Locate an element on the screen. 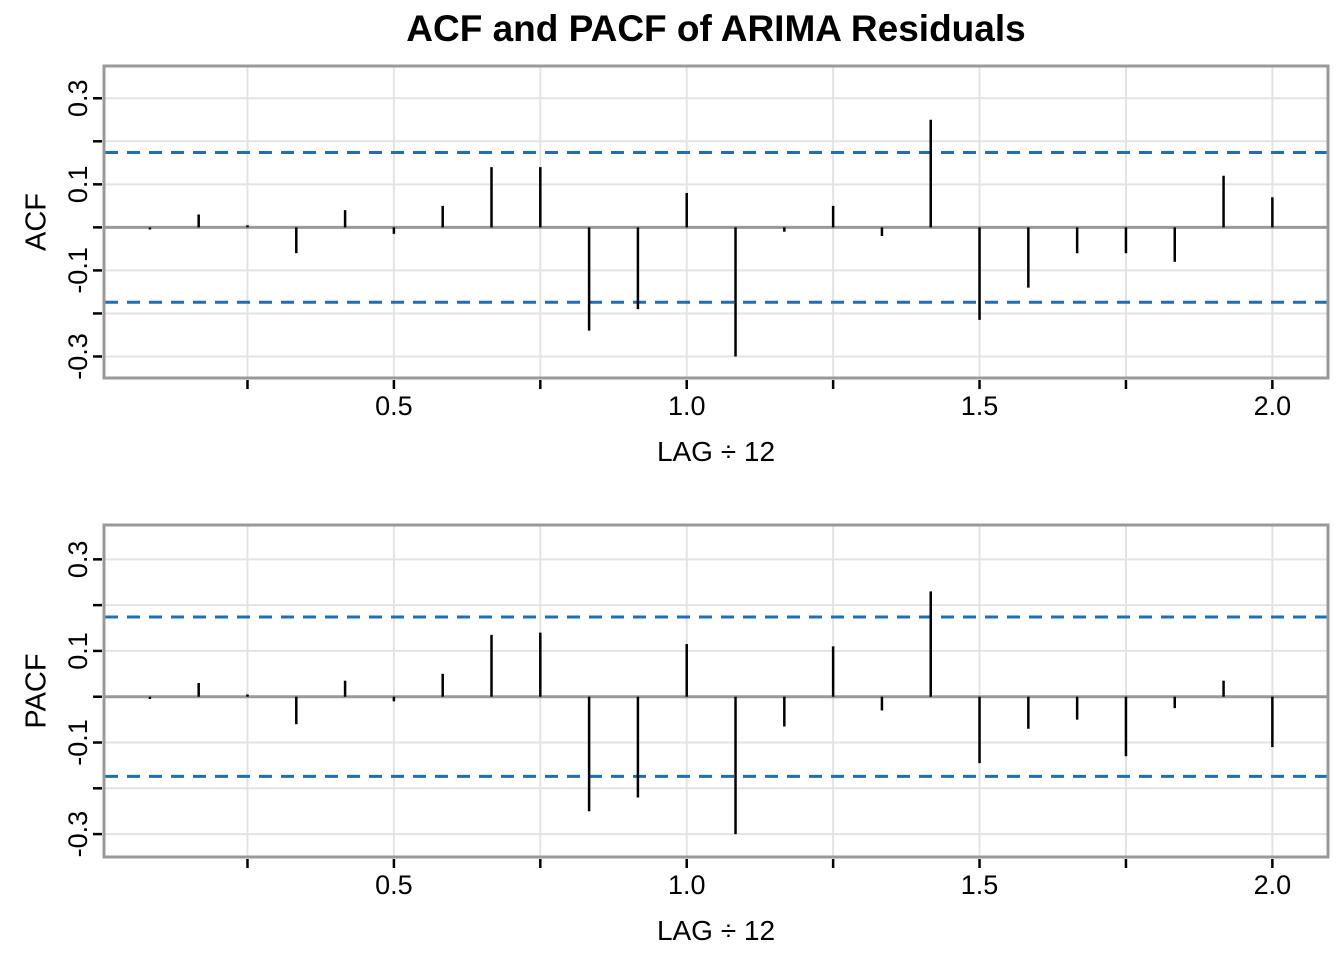 This screenshot has width=1344, height=960. acf-y-axis-label: ACF is located at coordinates (36, 222).